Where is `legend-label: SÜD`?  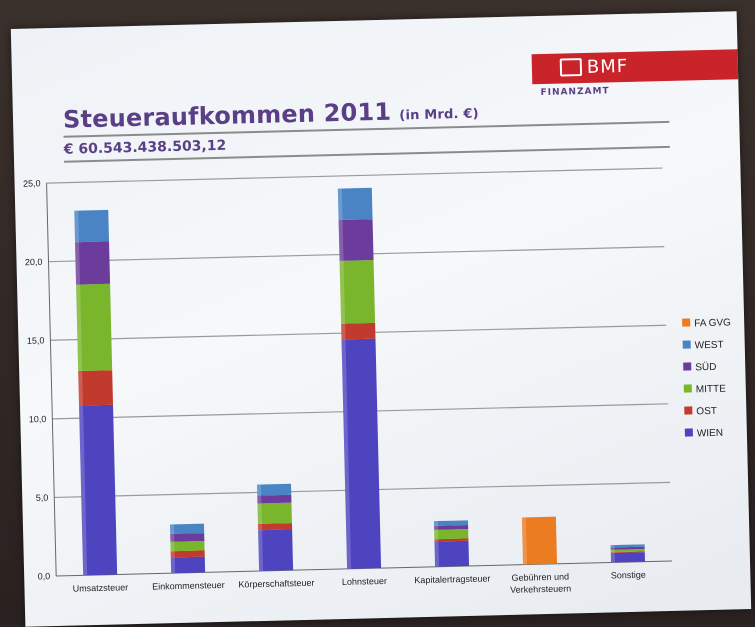 legend-label: SÜD is located at coordinates (705, 367).